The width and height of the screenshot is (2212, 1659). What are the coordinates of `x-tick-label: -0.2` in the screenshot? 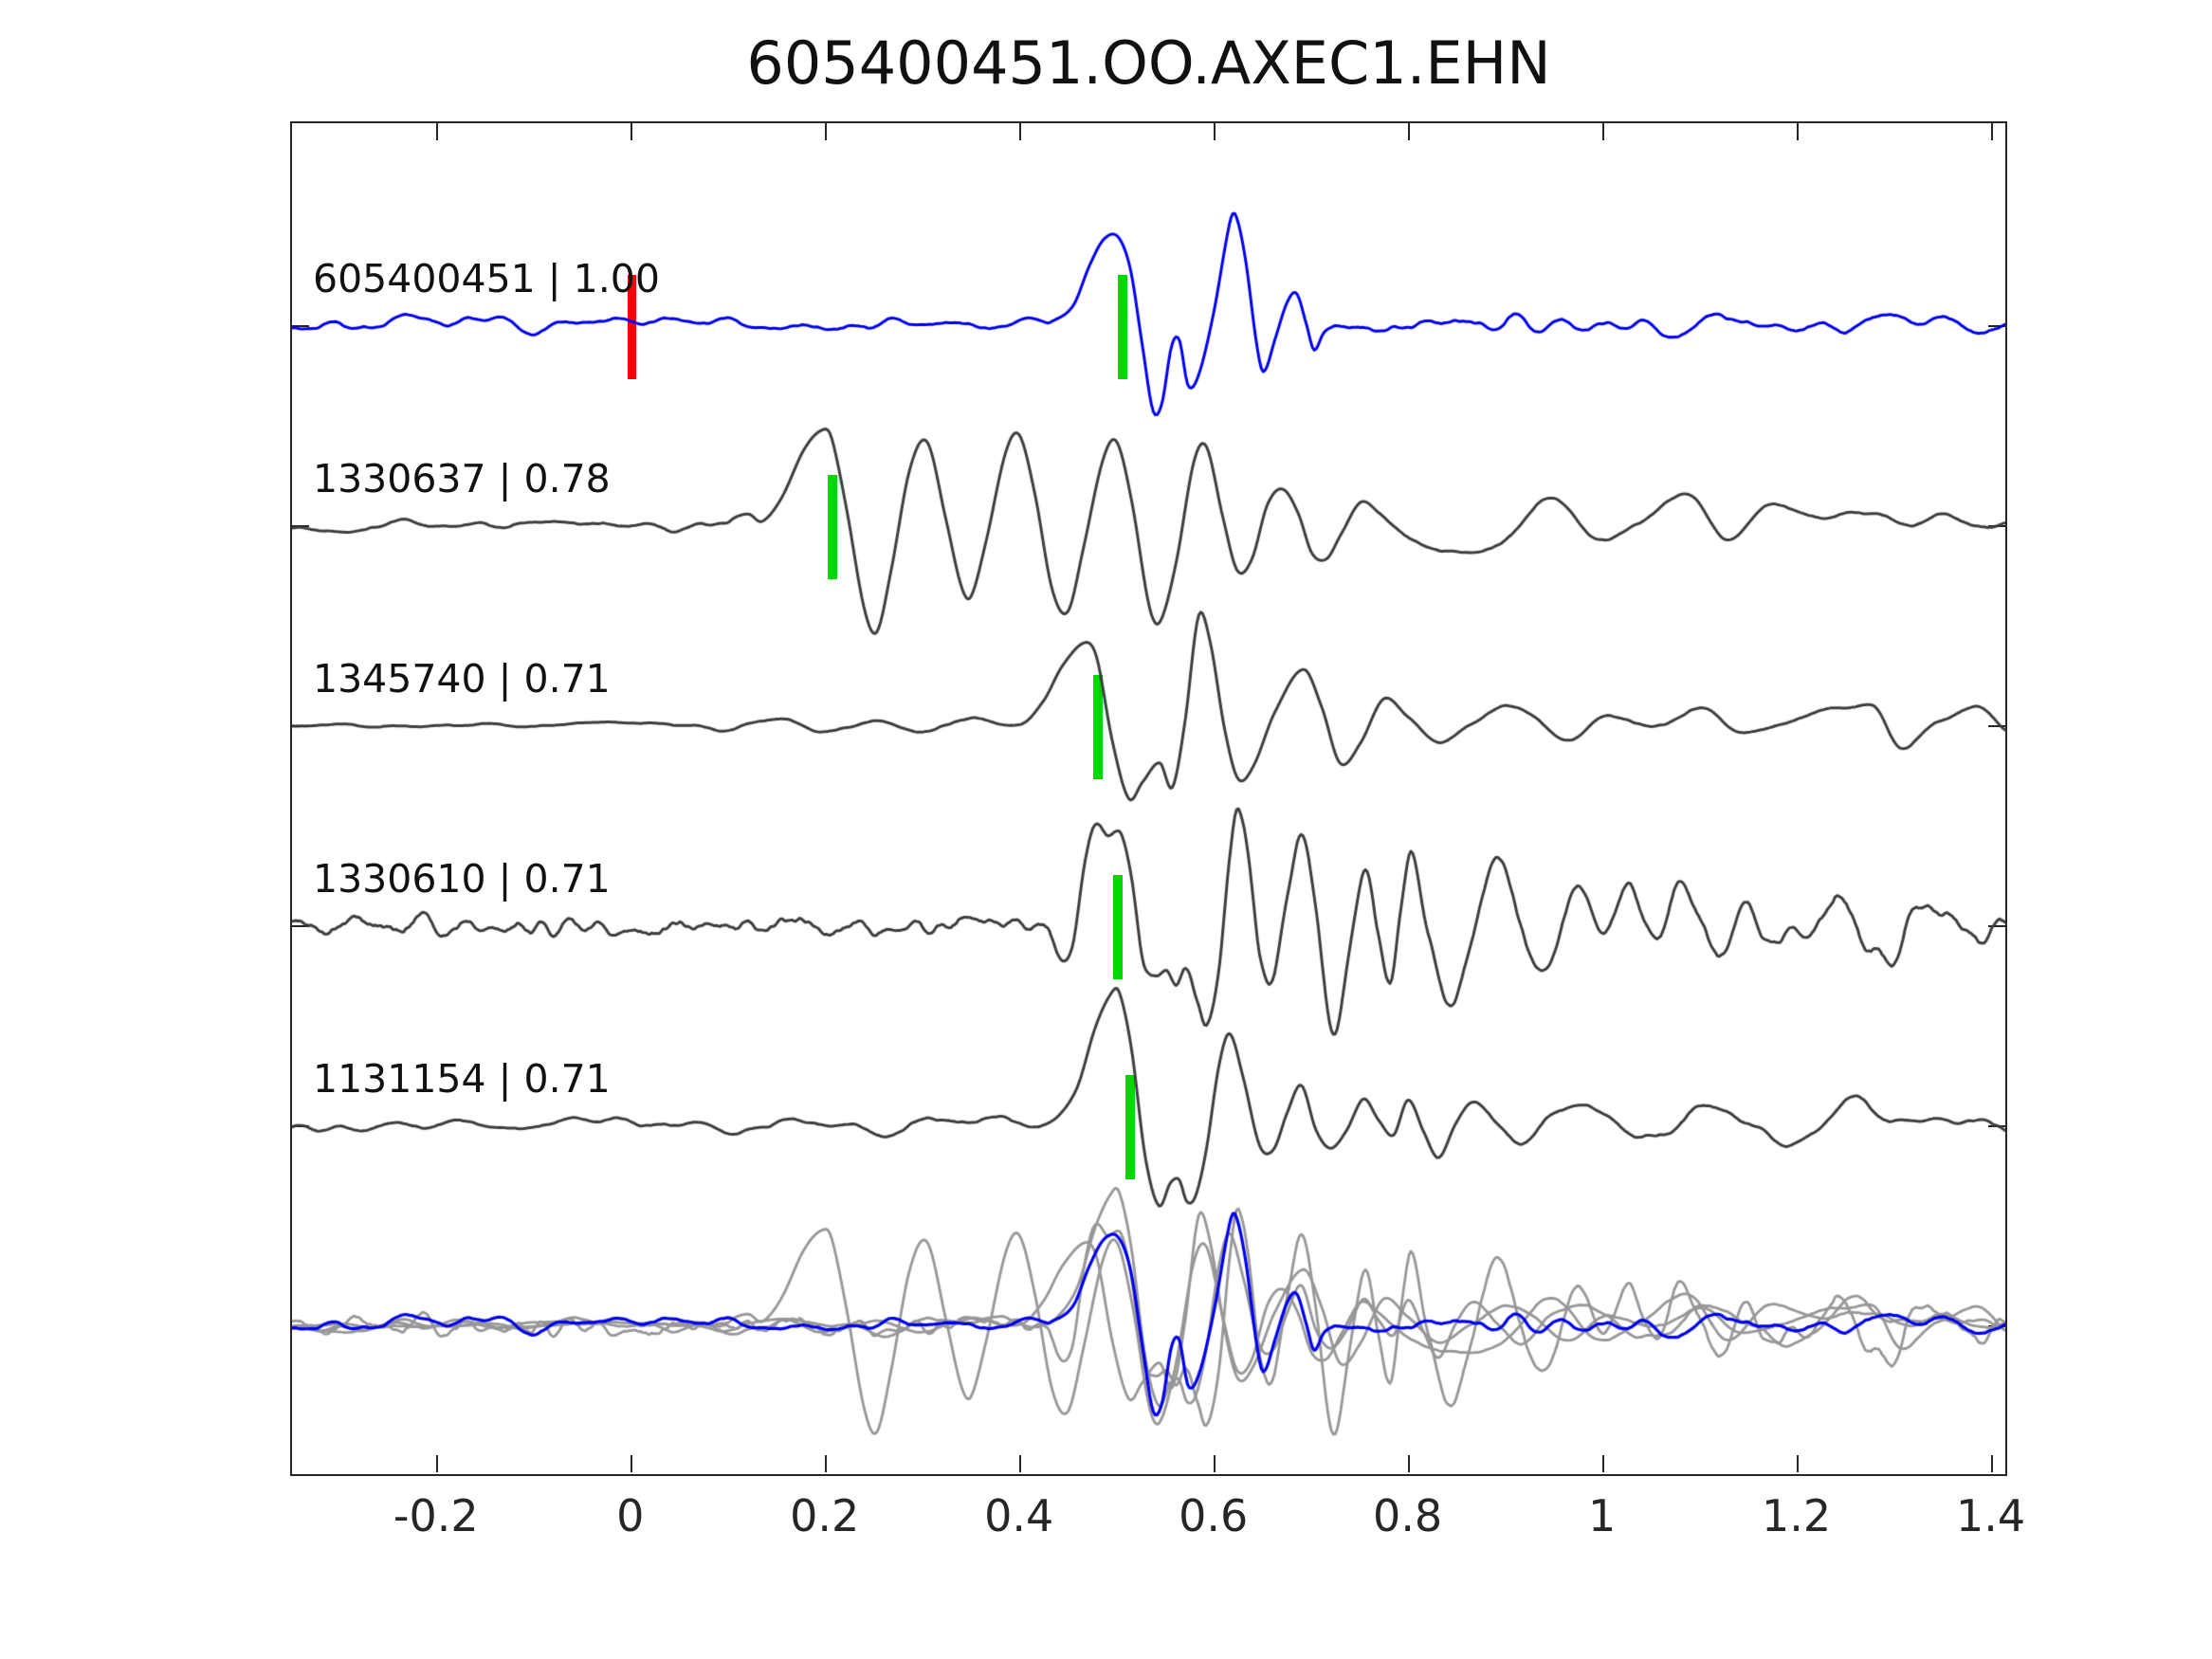 It's located at (436, 1515).